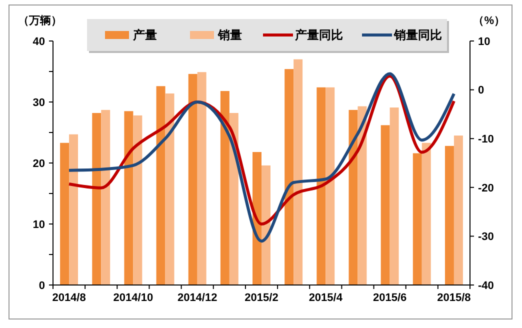 The height and width of the screenshot is (328, 522). I want to click on y-tick-label: 20, so click(38, 164).